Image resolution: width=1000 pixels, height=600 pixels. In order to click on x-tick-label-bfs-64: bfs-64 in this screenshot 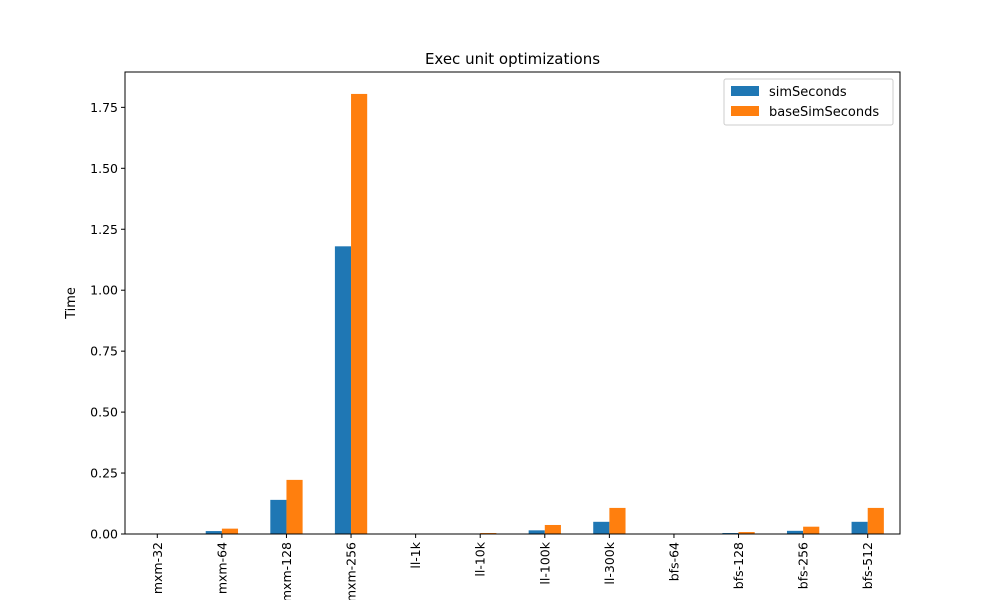, I will do `click(673, 561)`.